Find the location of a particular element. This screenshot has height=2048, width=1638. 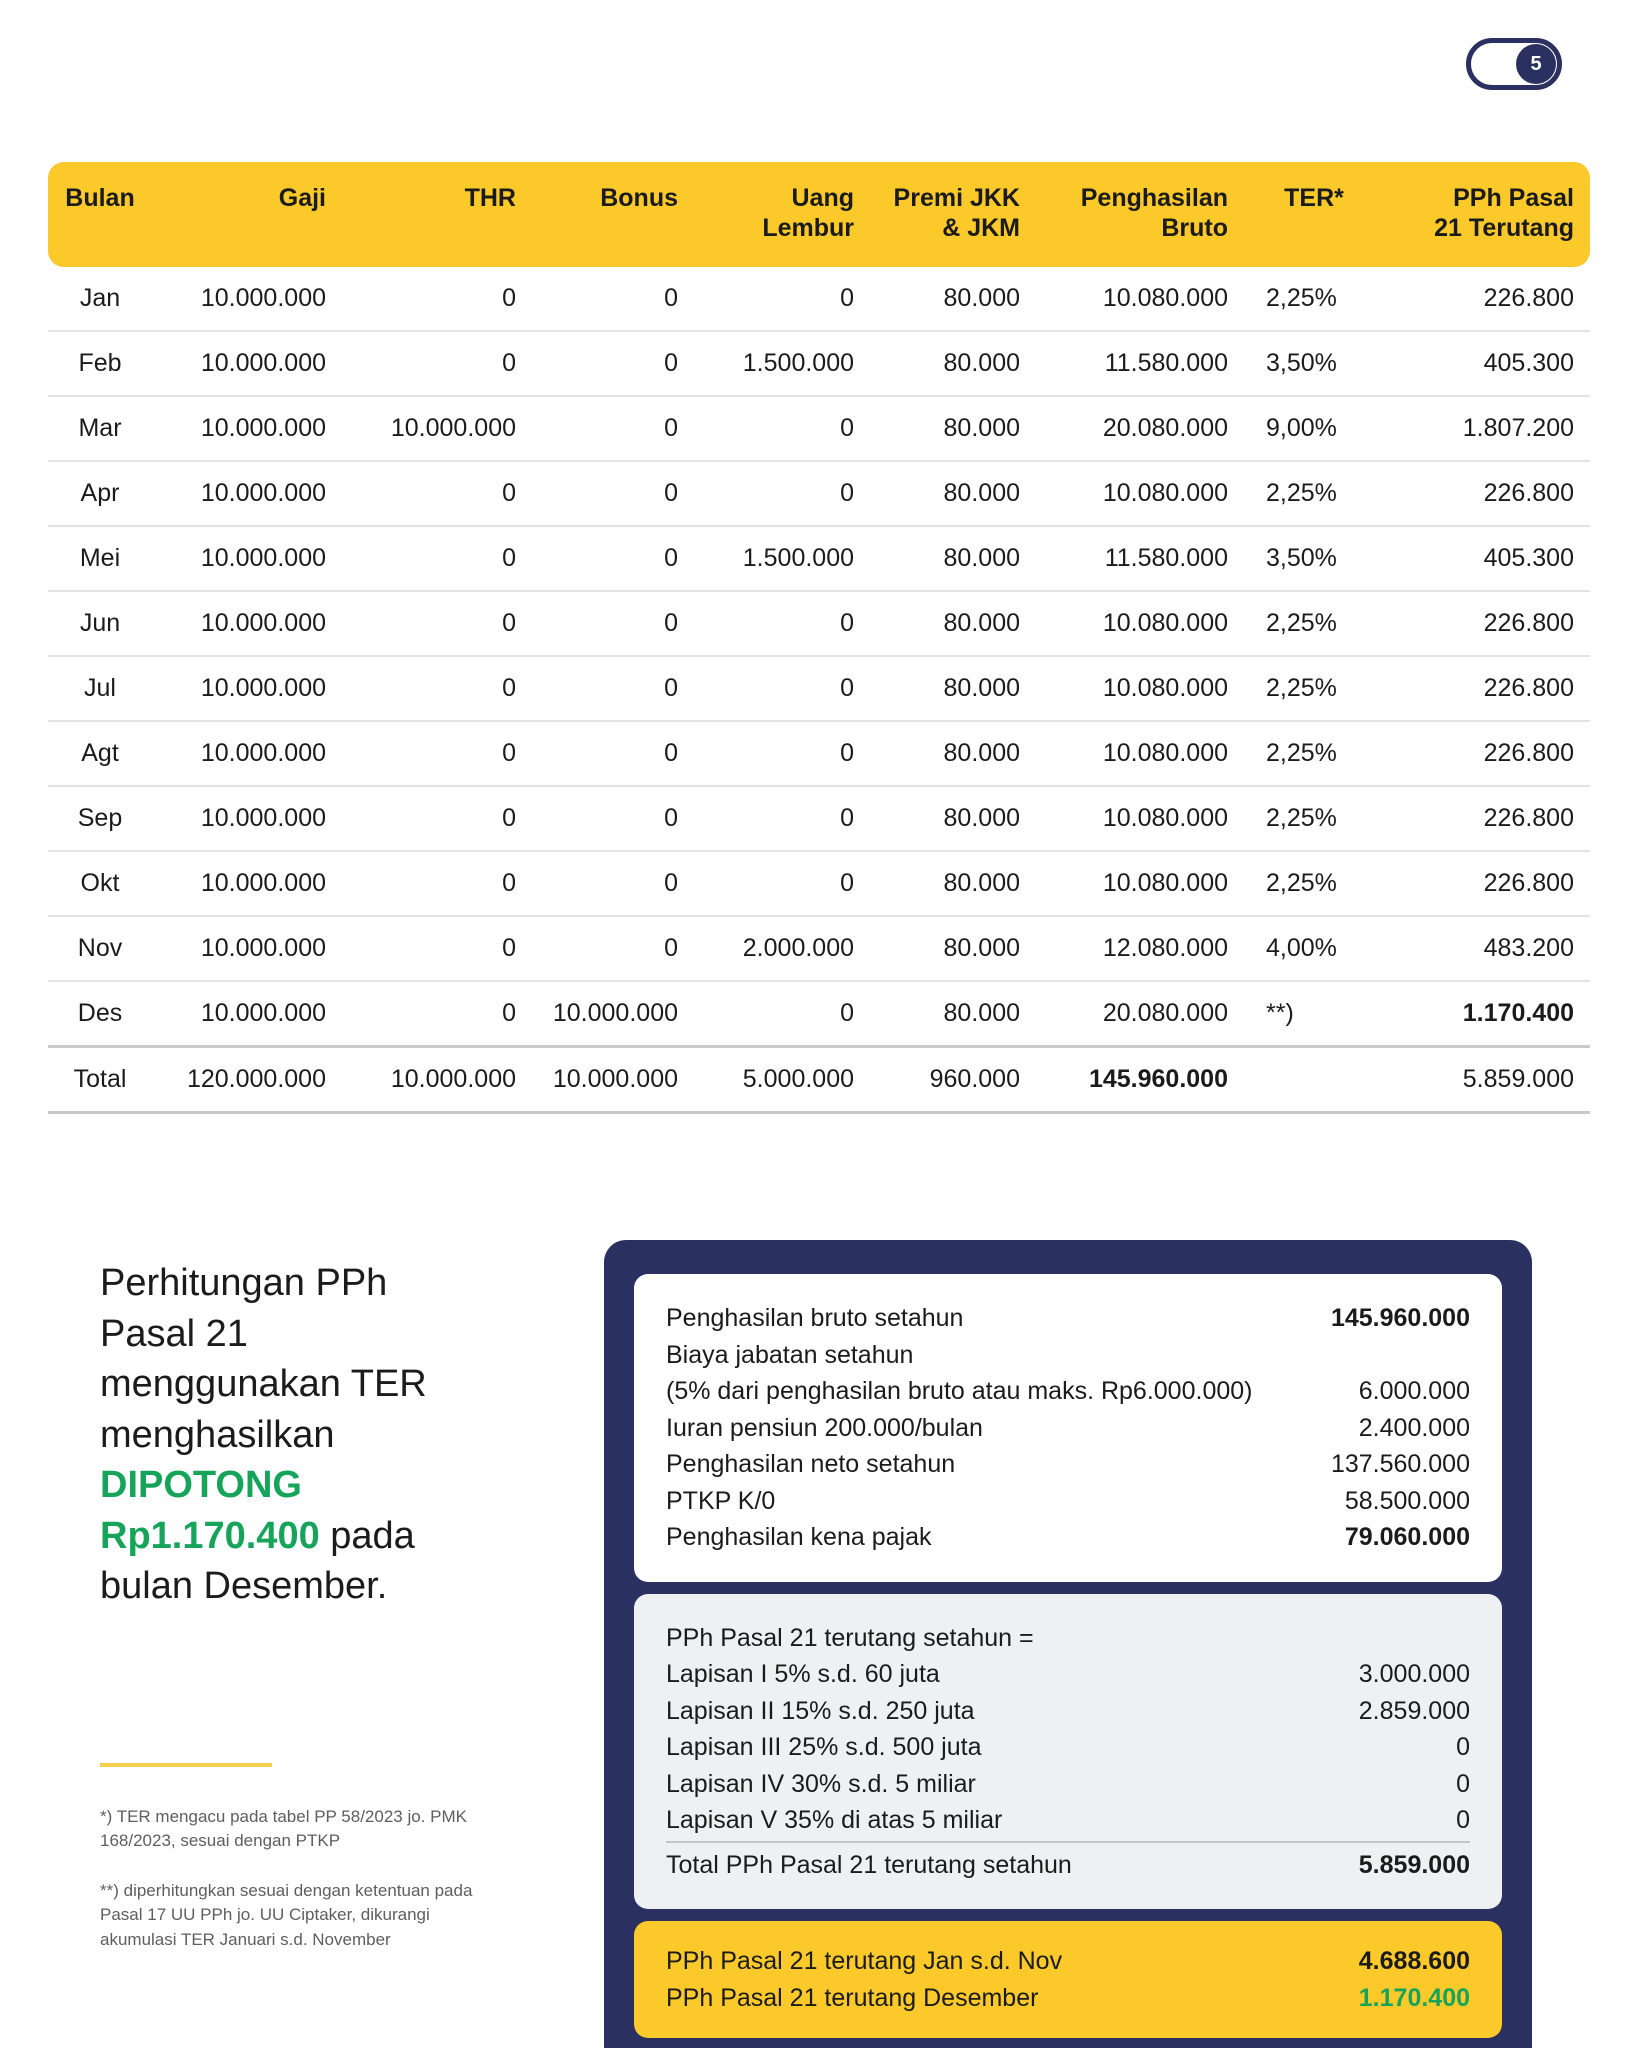

cell-month: Agt is located at coordinates (100, 754).